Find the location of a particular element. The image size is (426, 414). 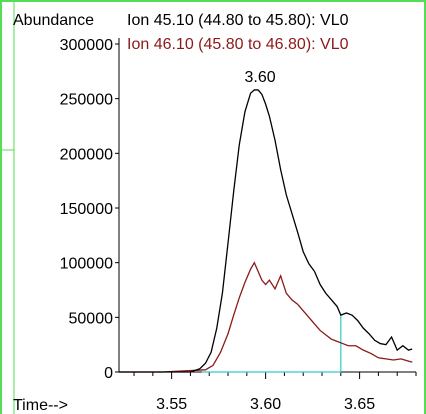

y-tick-label: 200000 is located at coordinates (86, 154).